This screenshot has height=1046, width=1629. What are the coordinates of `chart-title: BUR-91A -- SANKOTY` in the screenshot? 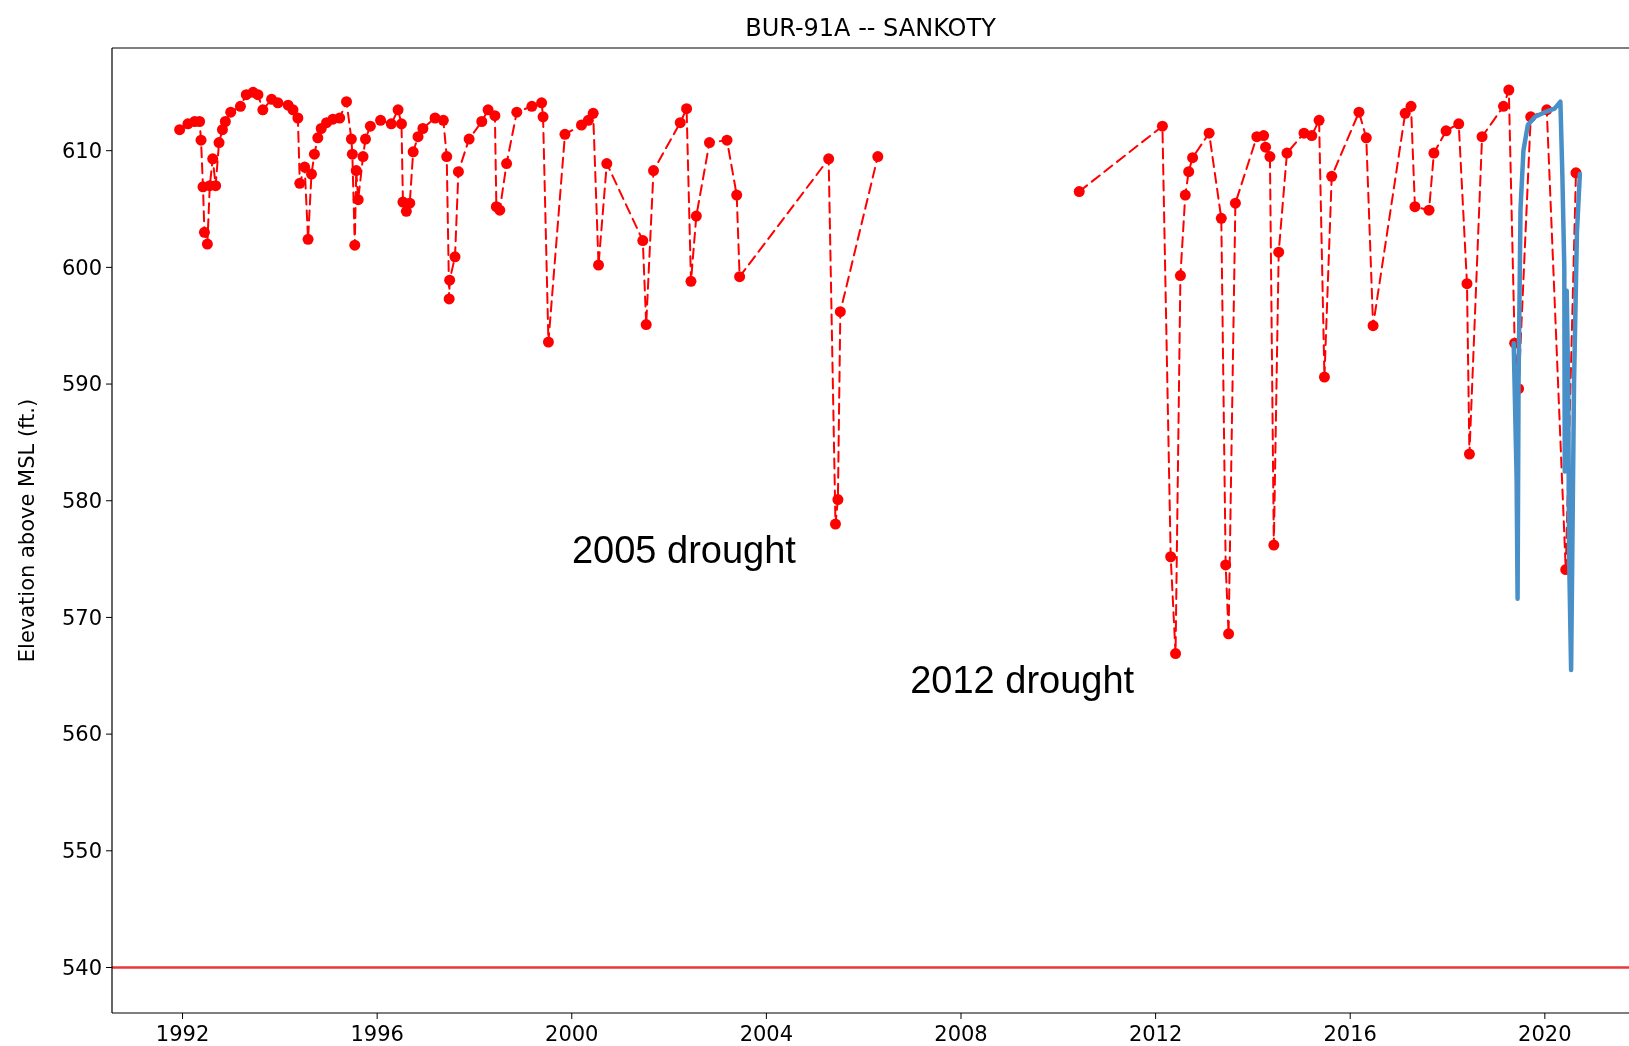 It's located at (871, 28).